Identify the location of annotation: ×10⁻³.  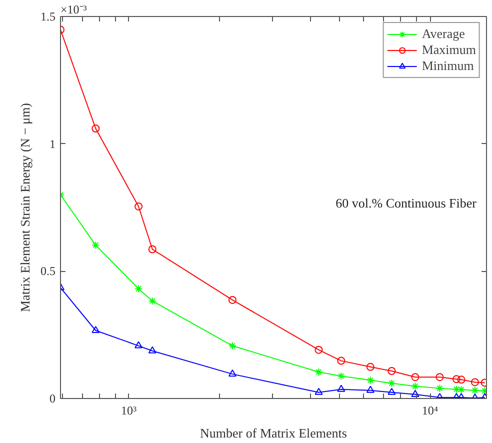
(74, 9).